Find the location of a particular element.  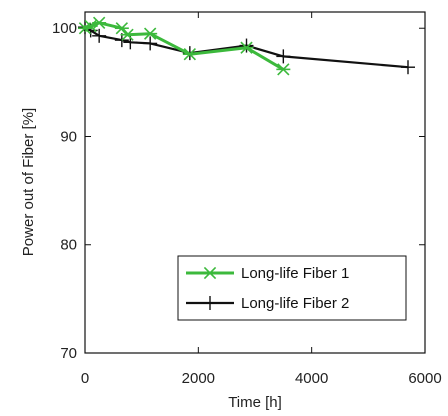

y-tick-label-0: 70 is located at coordinates (68, 353).